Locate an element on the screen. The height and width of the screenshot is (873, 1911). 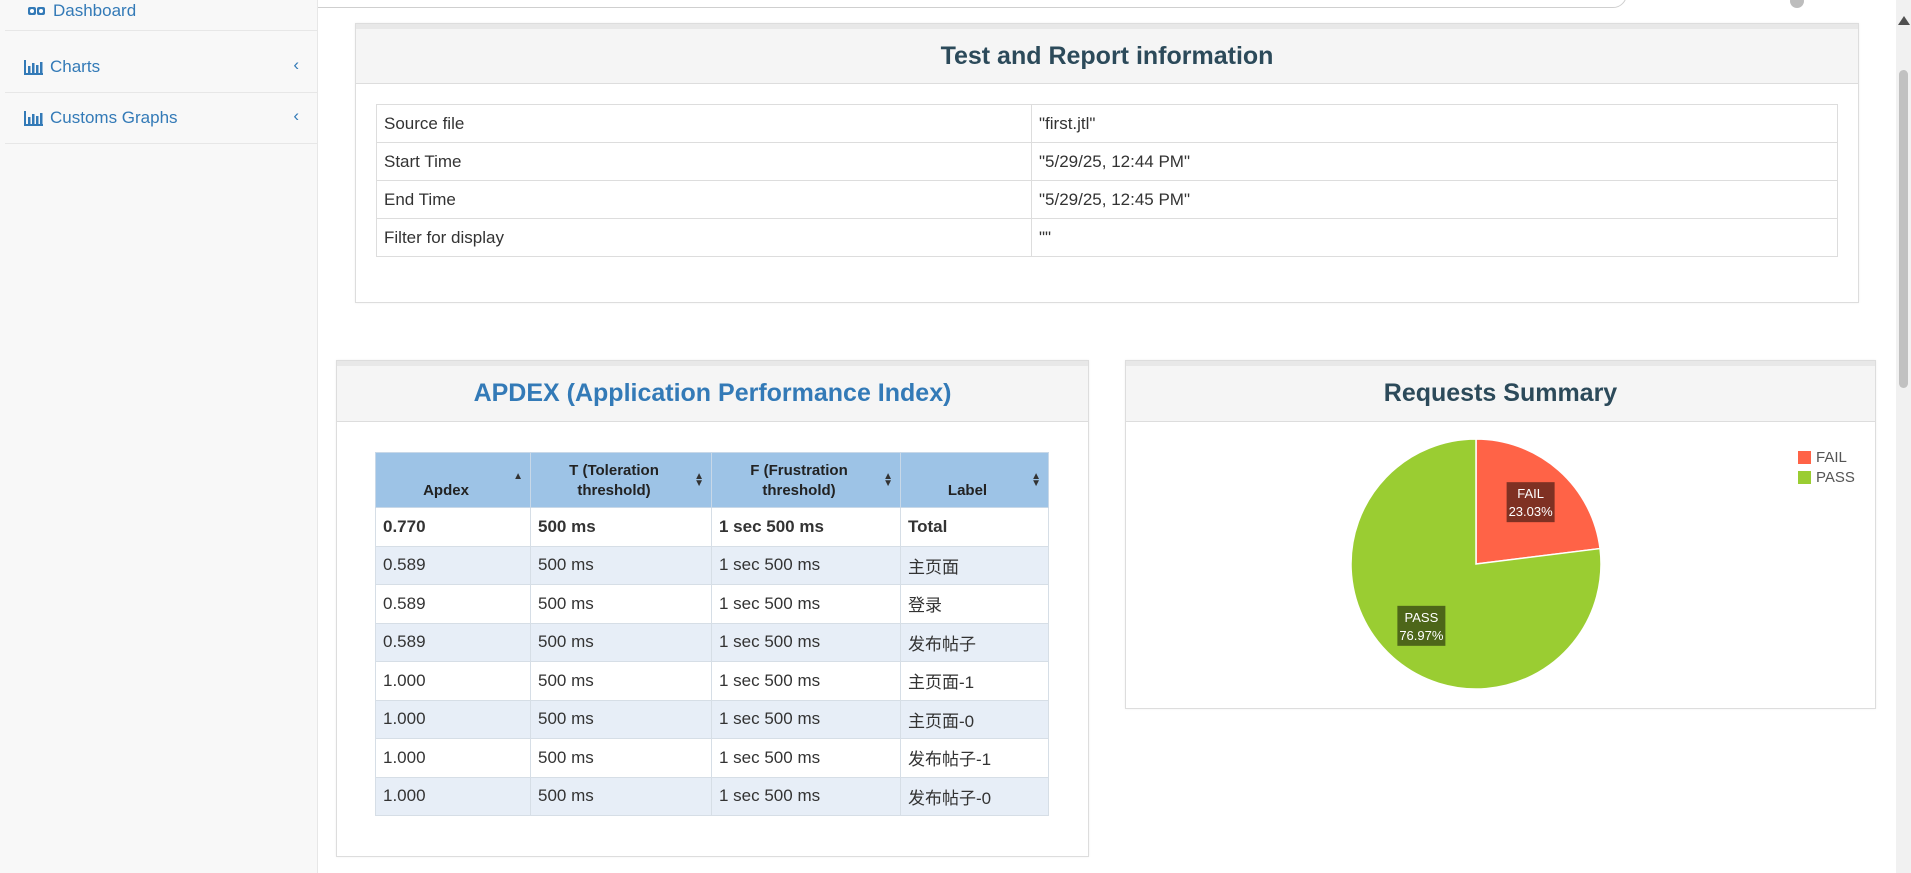
address-bar is located at coordinates (868, 4).